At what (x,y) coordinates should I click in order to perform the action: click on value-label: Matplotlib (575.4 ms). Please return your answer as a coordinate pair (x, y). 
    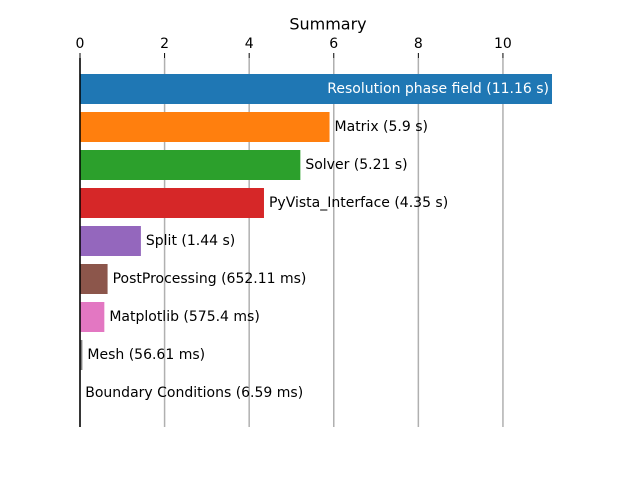
    Looking at the image, I should click on (184, 317).